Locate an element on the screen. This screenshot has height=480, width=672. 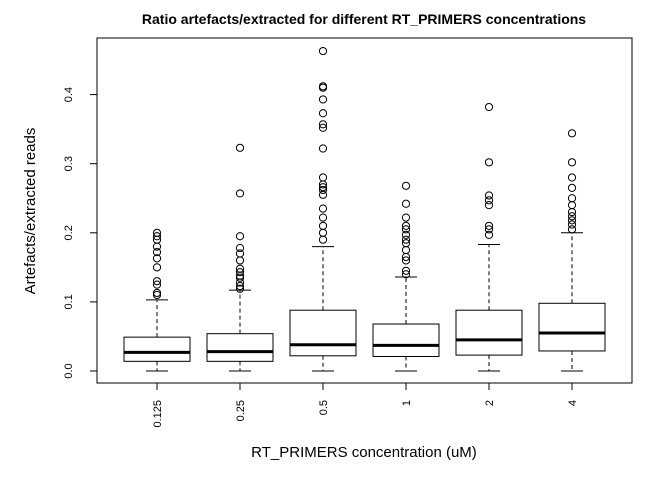
y-axis-label: Artefacts/extracted reads is located at coordinates (30, 211).